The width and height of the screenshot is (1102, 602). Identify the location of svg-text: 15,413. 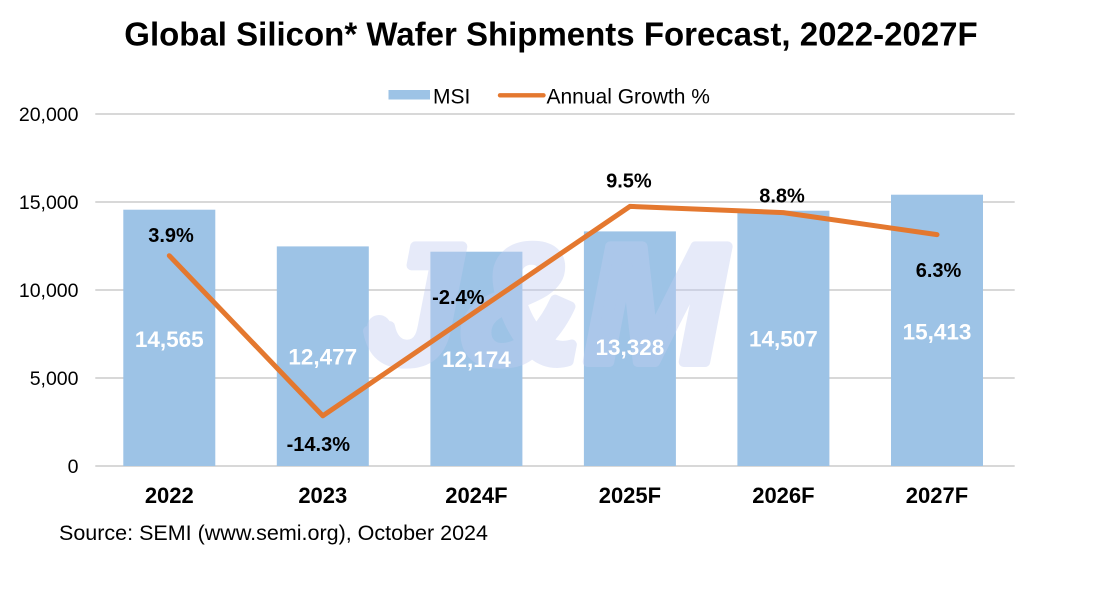
(937, 332).